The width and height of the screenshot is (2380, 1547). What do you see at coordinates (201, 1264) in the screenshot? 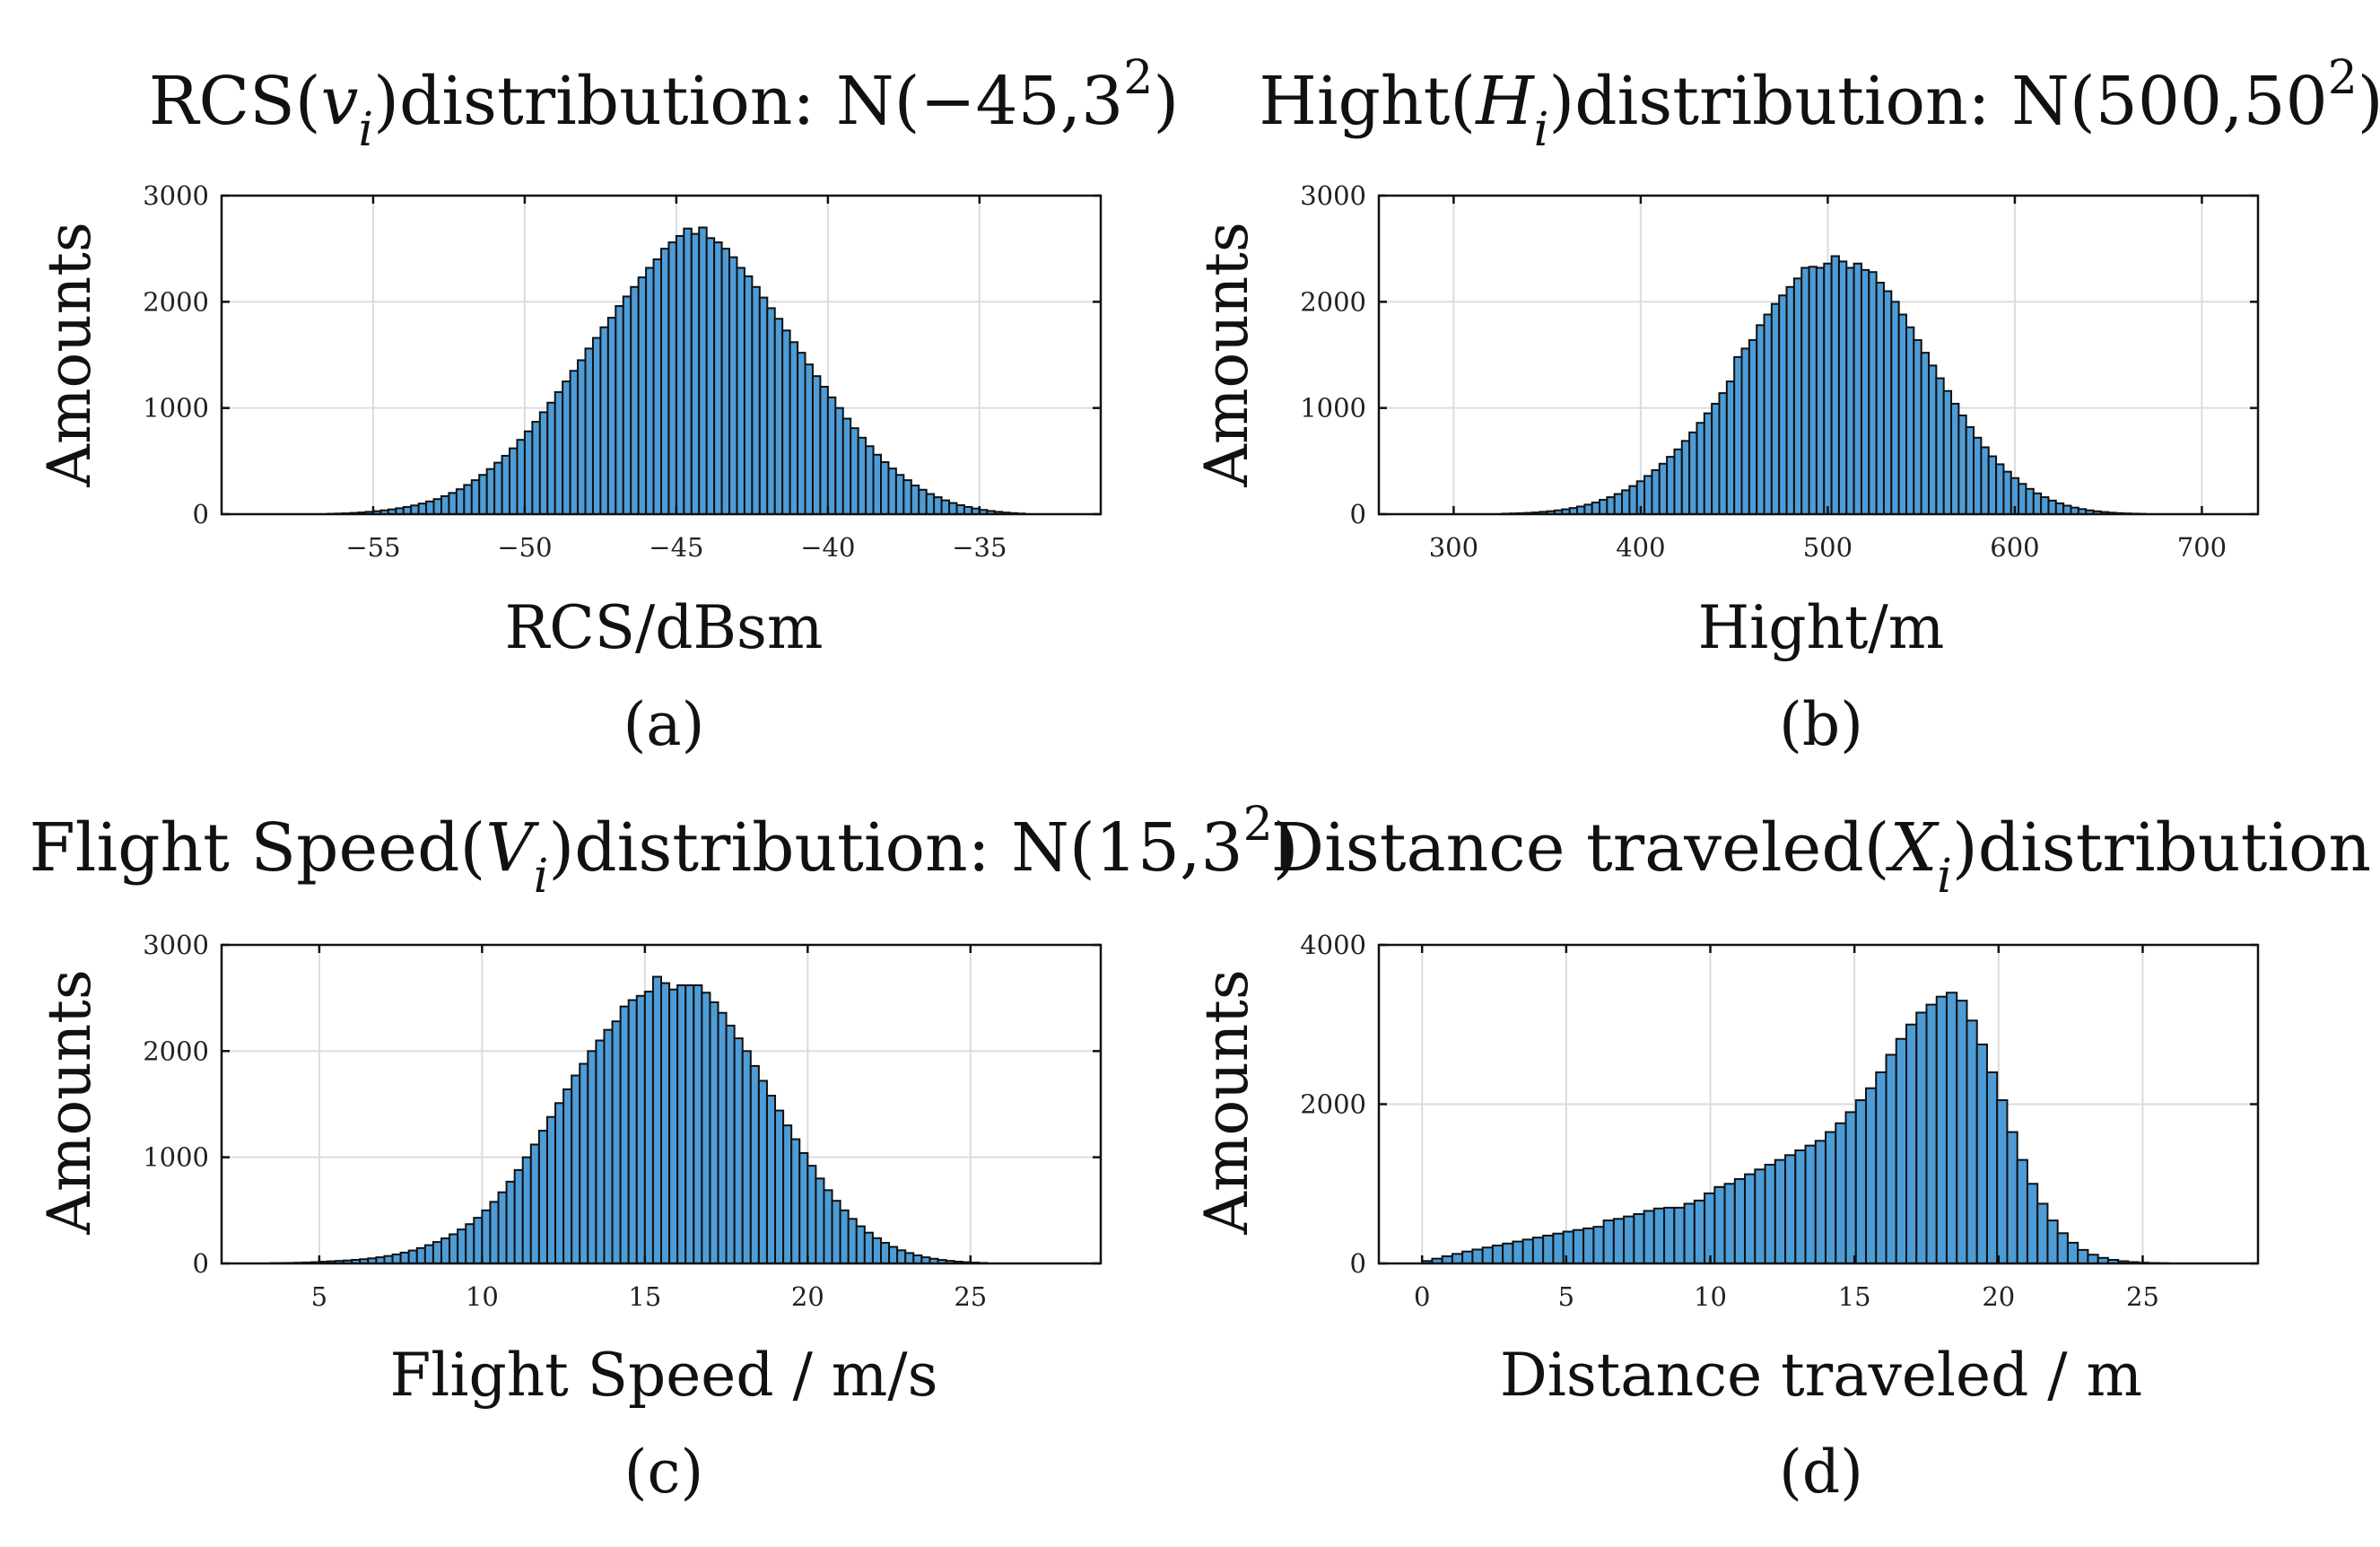
I see `y-tick-label: 0` at bounding box center [201, 1264].